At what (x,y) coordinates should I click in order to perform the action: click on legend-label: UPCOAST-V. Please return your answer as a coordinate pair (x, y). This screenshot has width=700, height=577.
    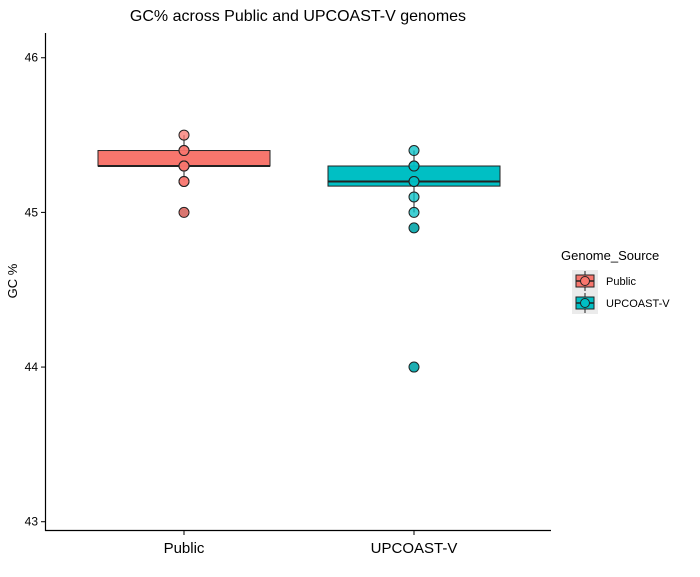
    Looking at the image, I should click on (638, 304).